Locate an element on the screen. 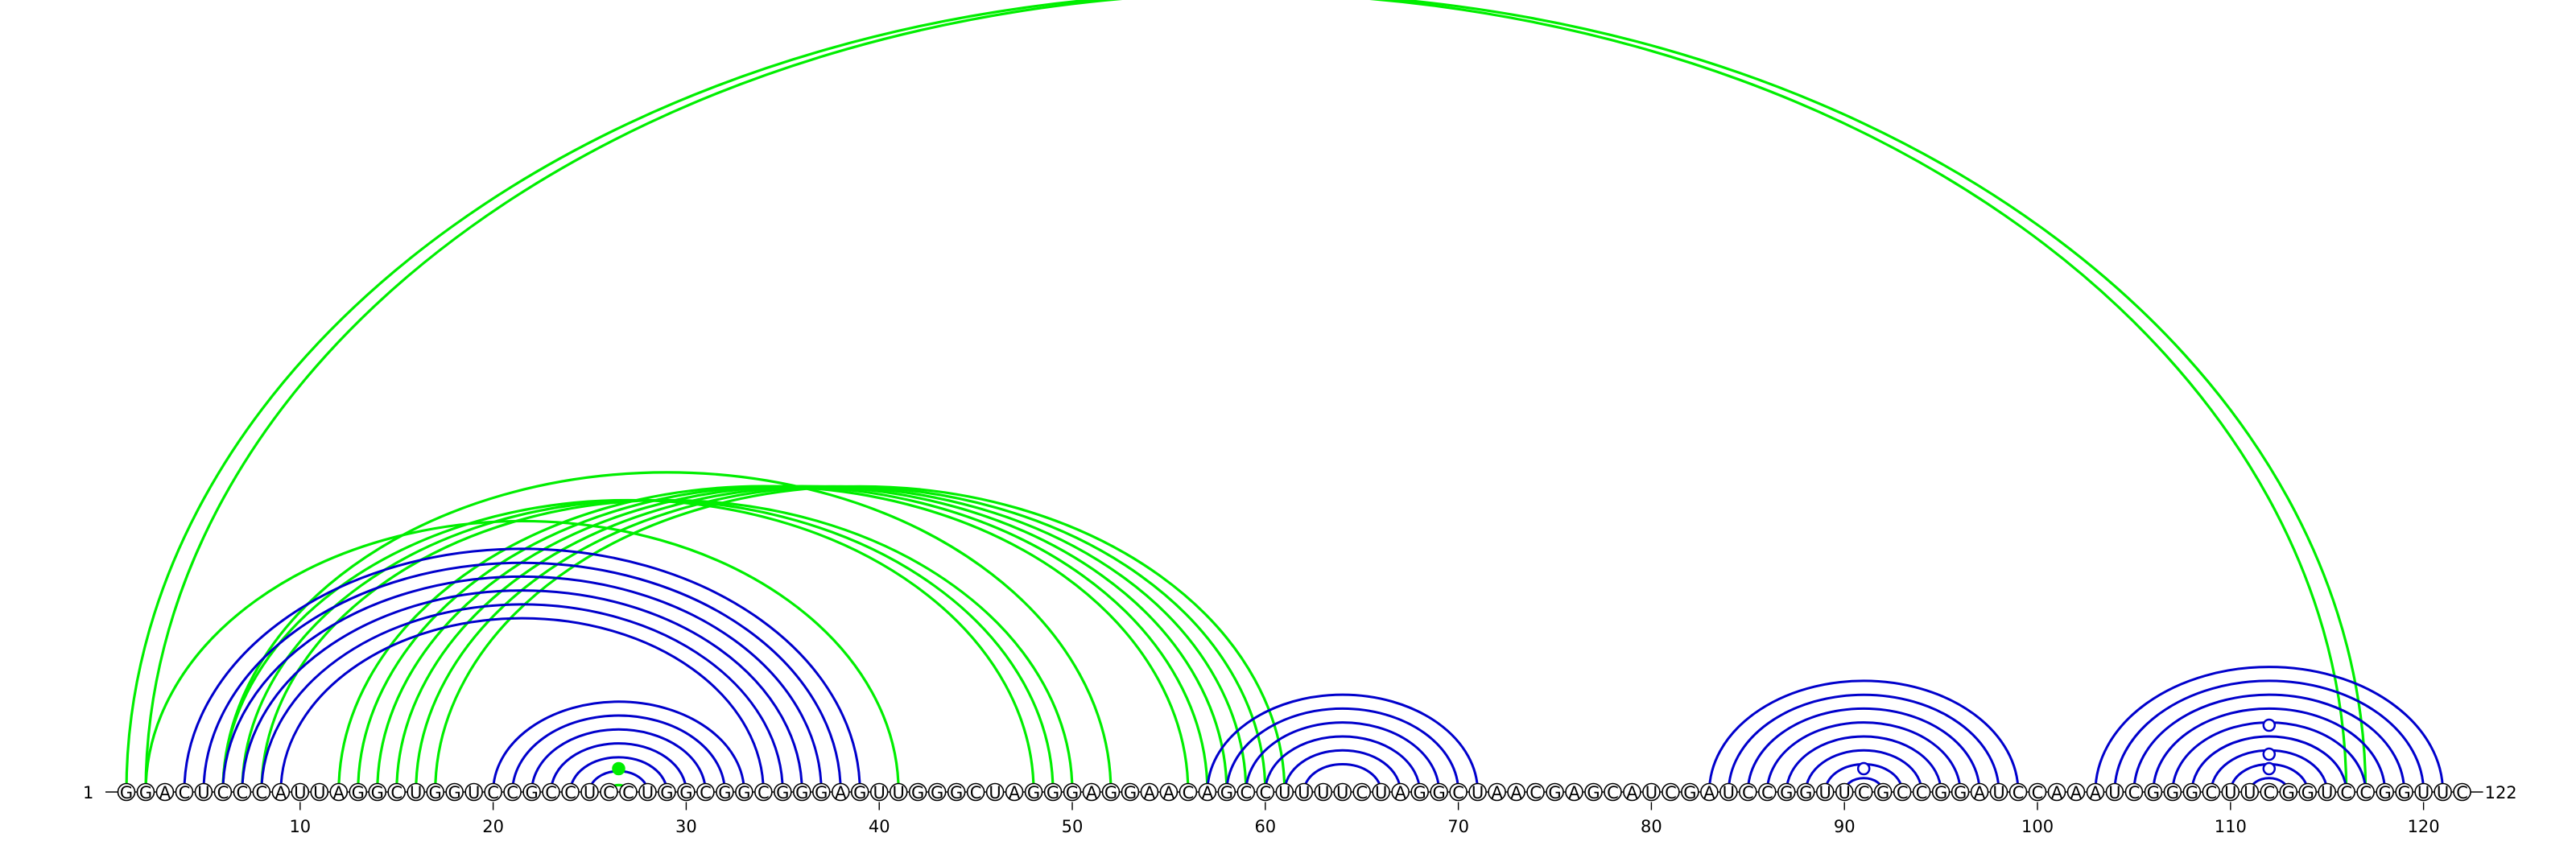 The width and height of the screenshot is (2576, 858). tick-label: 20 is located at coordinates (493, 826).